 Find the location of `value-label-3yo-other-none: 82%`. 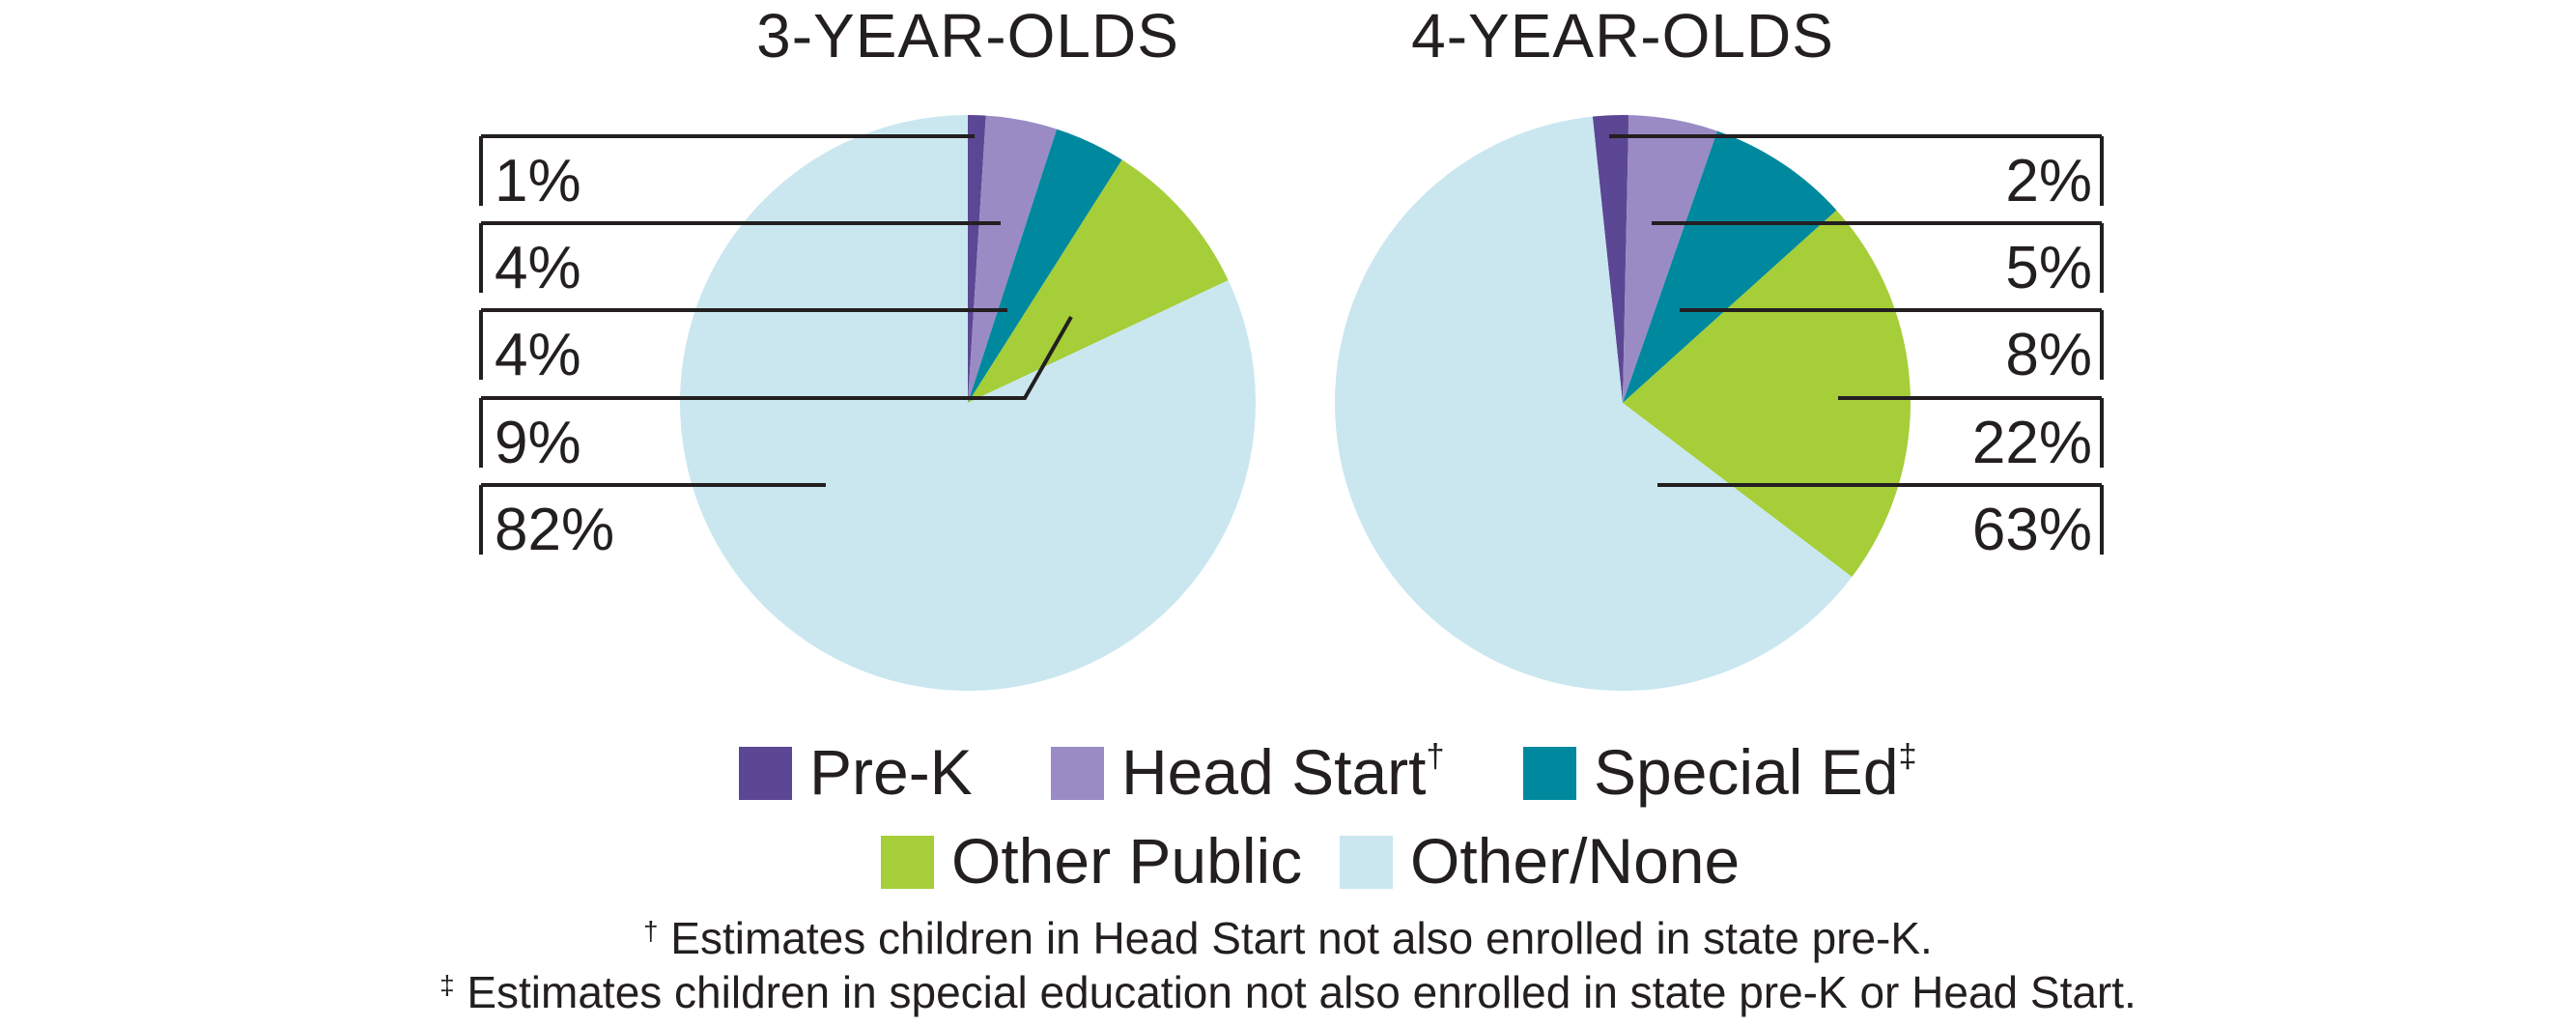

value-label-3yo-other-none: 82% is located at coordinates (555, 530).